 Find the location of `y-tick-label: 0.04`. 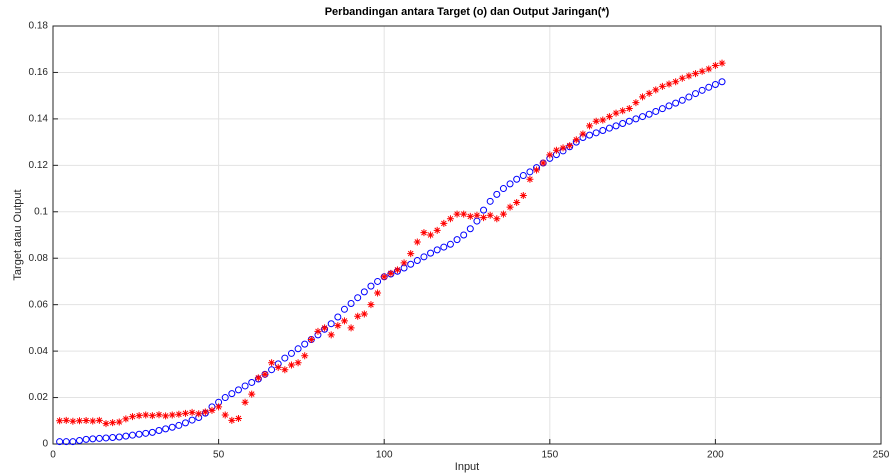

y-tick-label: 0.04 is located at coordinates (39, 351).